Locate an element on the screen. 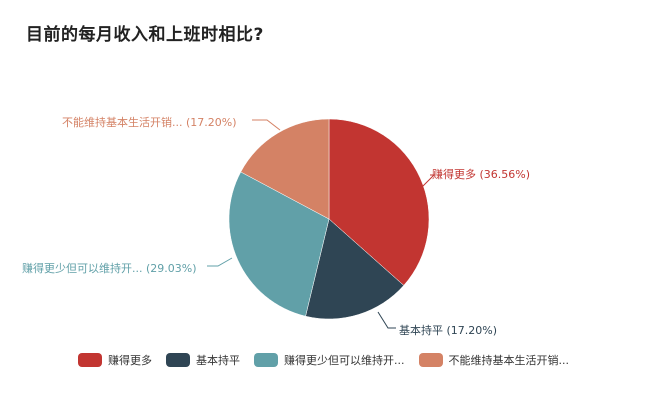  data-label-earn-more: 赚得更多 (36.56%) is located at coordinates (481, 174).